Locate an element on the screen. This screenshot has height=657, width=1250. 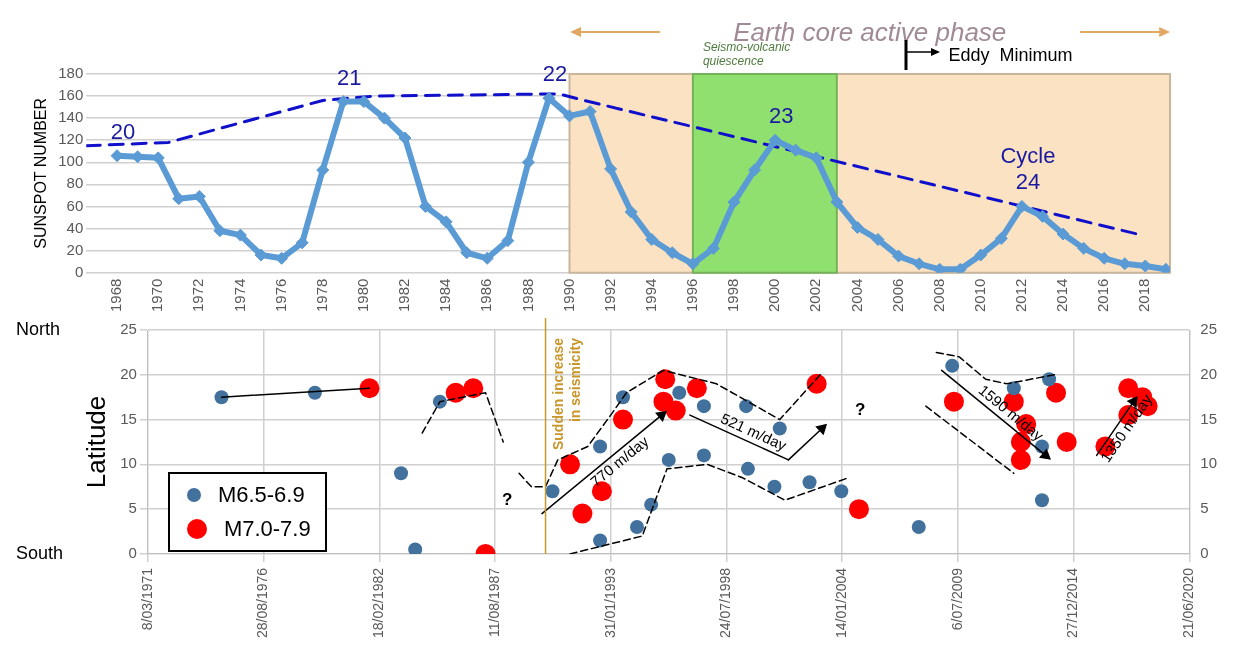
text: Eddy Minimum is located at coordinates (1010, 55).